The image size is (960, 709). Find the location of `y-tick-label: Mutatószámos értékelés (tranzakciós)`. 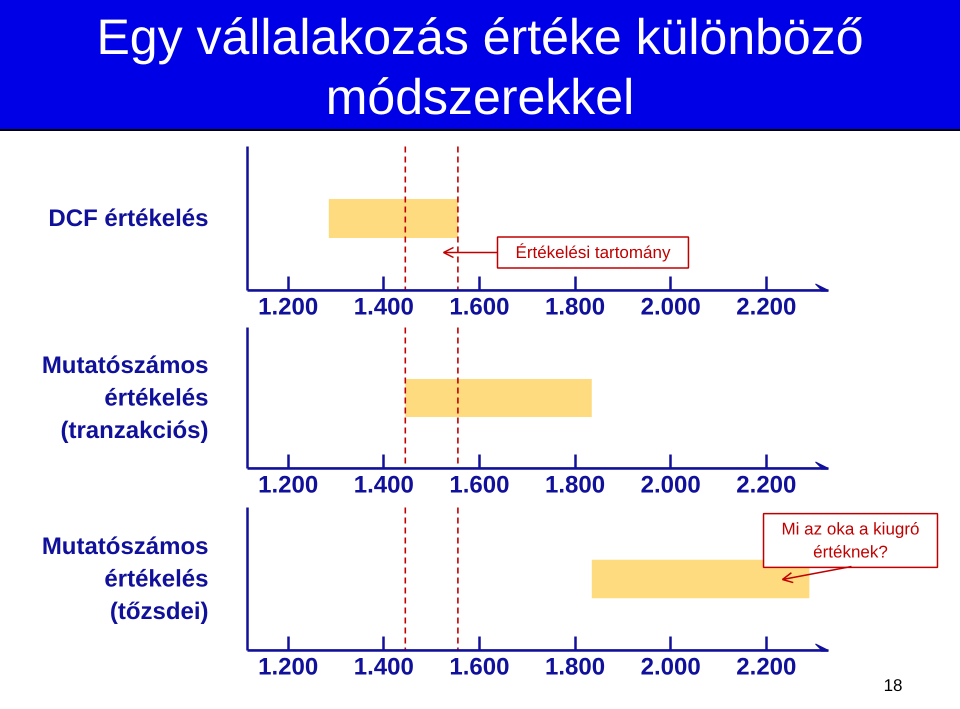

y-tick-label: Mutatószámos értékelés (tranzakciós) is located at coordinates (125, 398).